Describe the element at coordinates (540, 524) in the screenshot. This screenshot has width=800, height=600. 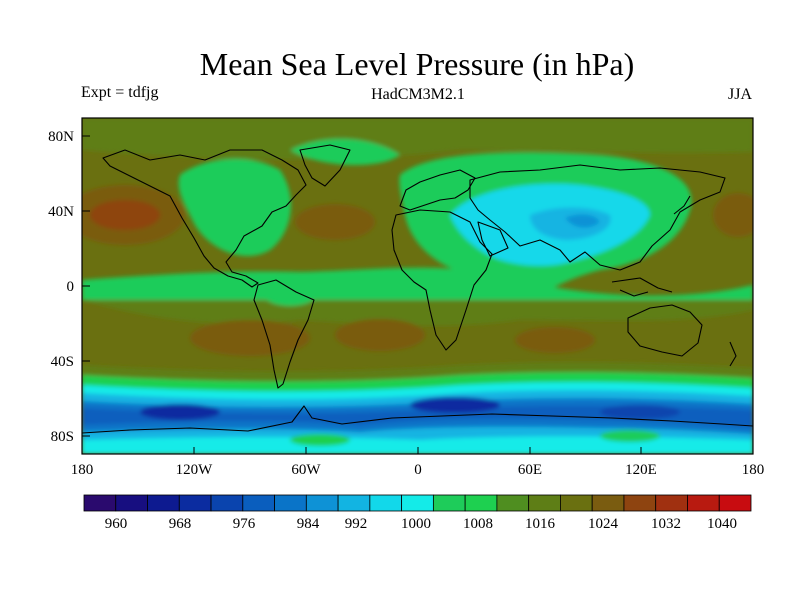
I see `colorbar-label: 1016` at that location.